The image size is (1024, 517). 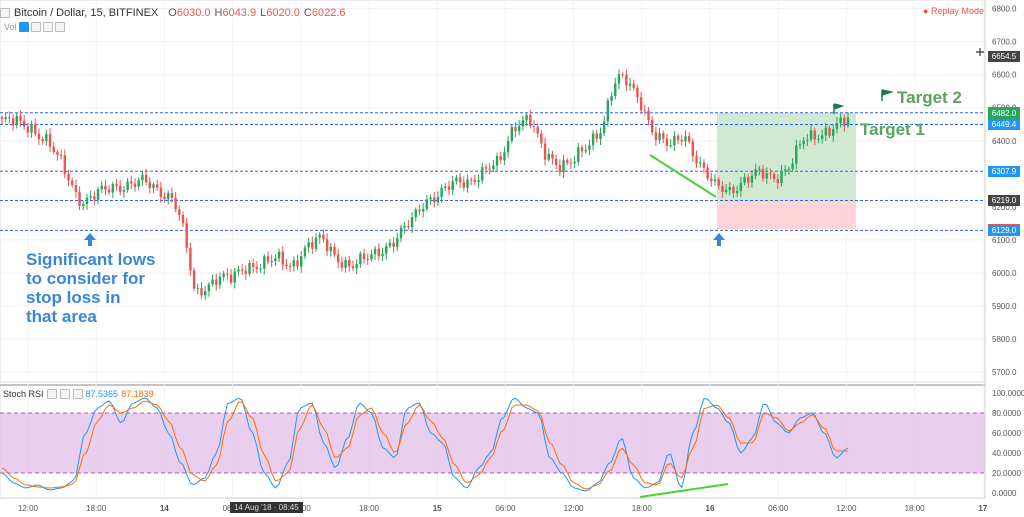 I want to click on stoch-rsi-header: Stoch RSI 87.5365 87.1839, so click(x=78, y=394).